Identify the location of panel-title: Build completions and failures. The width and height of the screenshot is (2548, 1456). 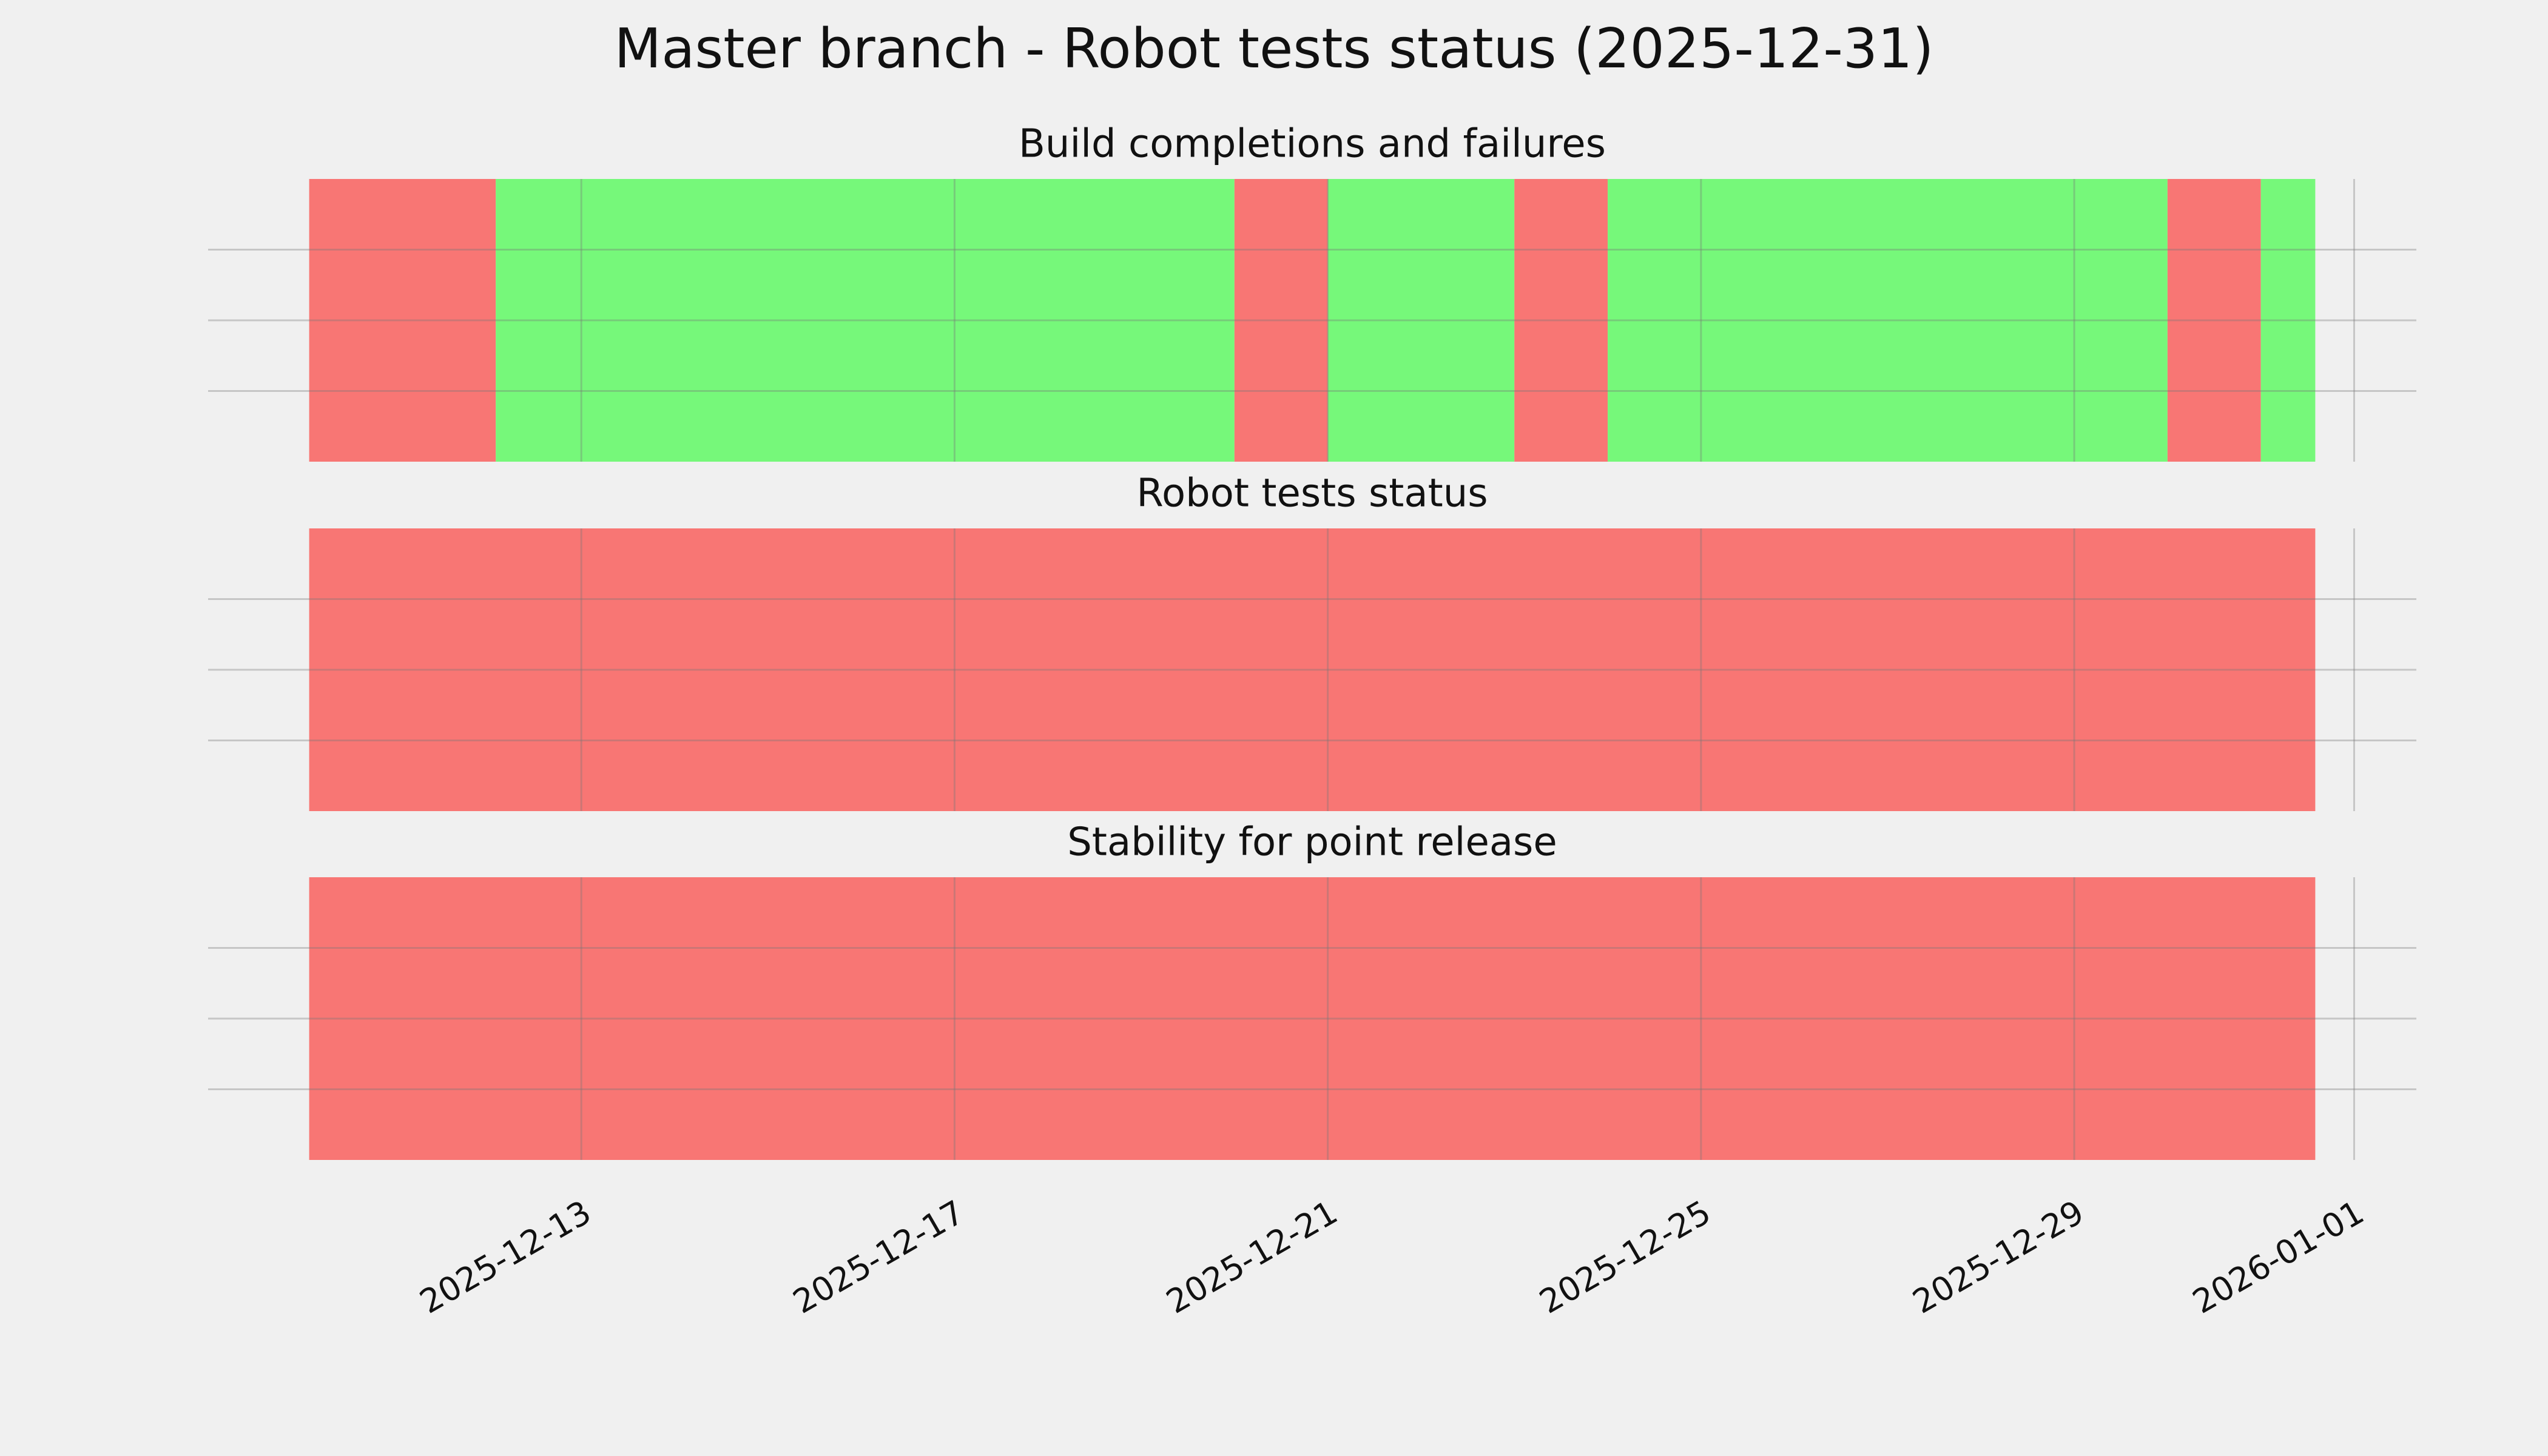
(1312, 144).